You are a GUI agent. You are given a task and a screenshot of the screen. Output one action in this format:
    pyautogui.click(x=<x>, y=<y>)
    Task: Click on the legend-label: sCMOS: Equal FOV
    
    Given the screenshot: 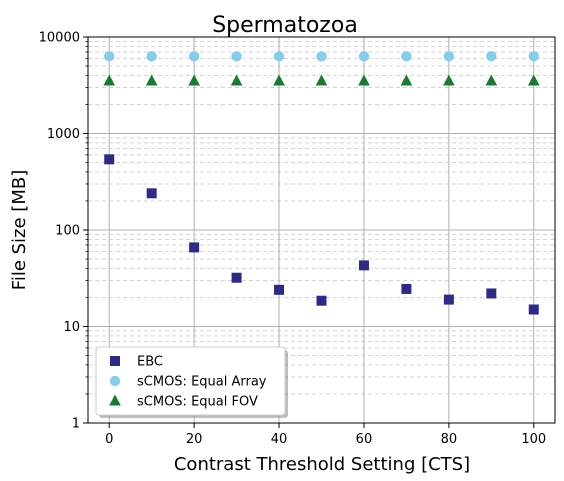 What is the action you would take?
    pyautogui.click(x=197, y=402)
    